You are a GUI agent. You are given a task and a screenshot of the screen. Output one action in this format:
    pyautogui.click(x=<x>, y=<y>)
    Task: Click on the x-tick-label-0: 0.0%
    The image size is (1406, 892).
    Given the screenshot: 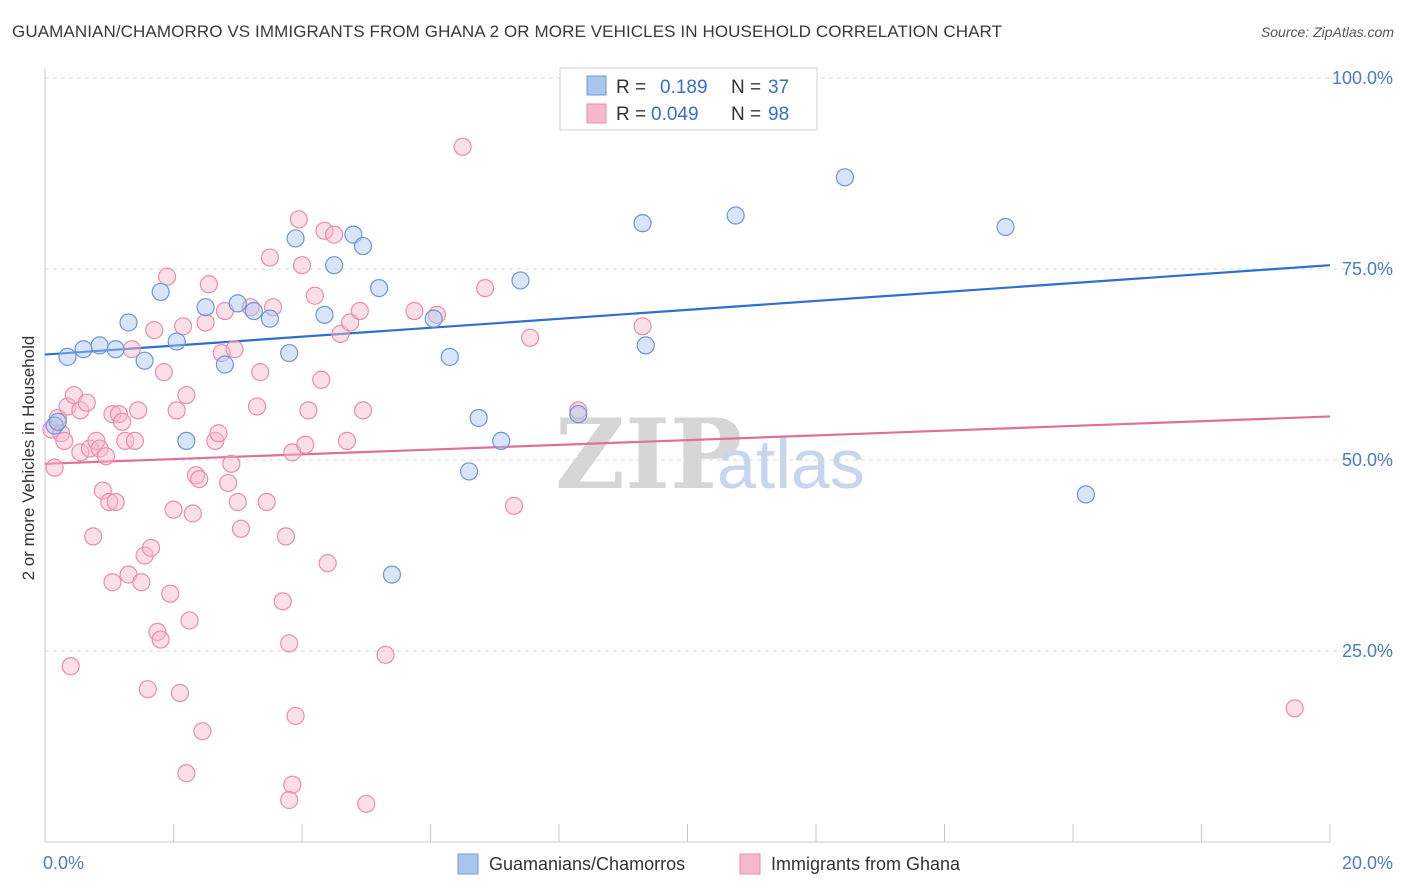 What is the action you would take?
    pyautogui.click(x=63, y=863)
    